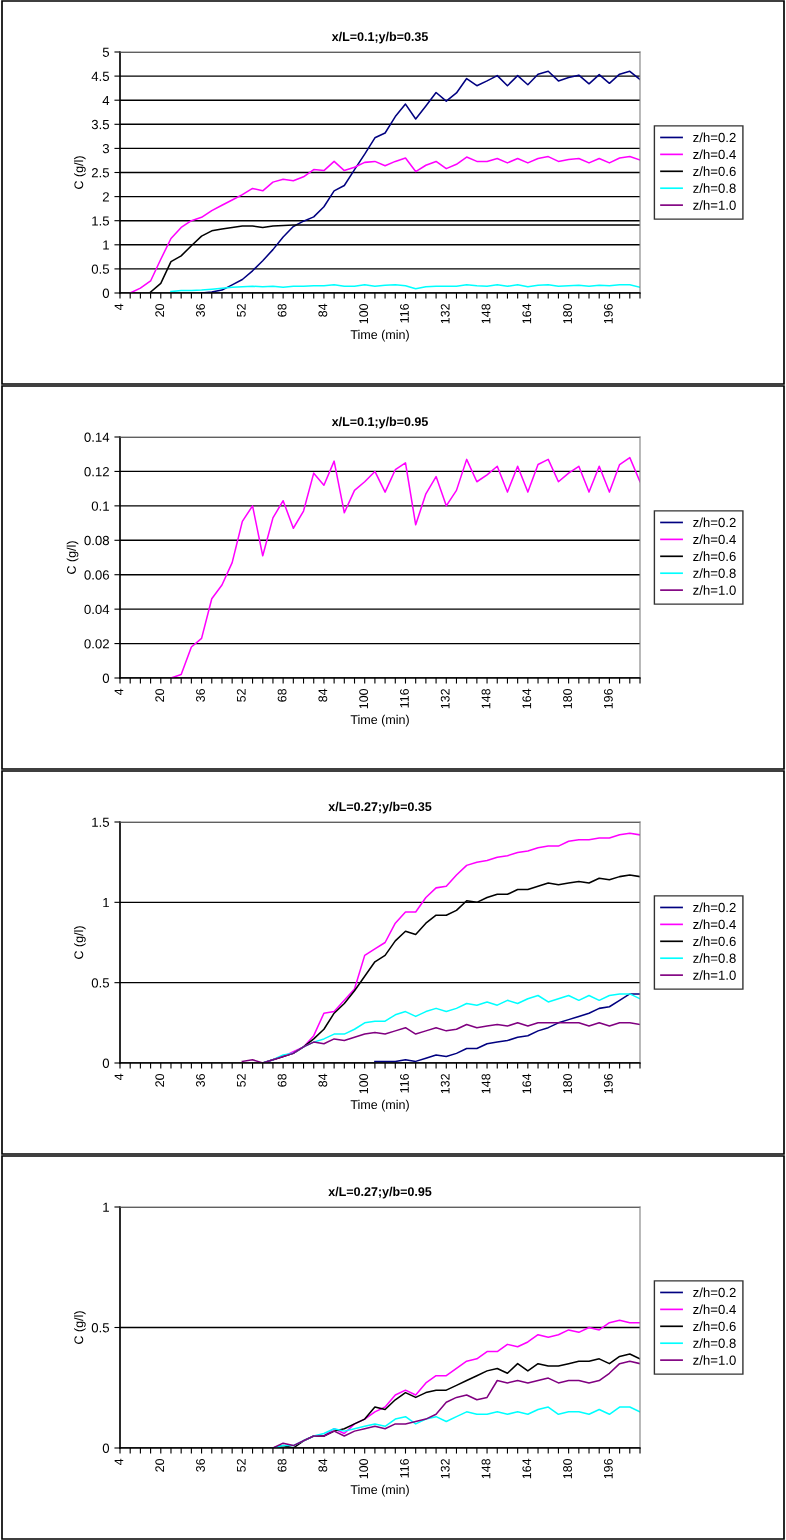 Image resolution: width=786 pixels, height=1540 pixels. I want to click on y-tick-label: 0.04, so click(97, 609).